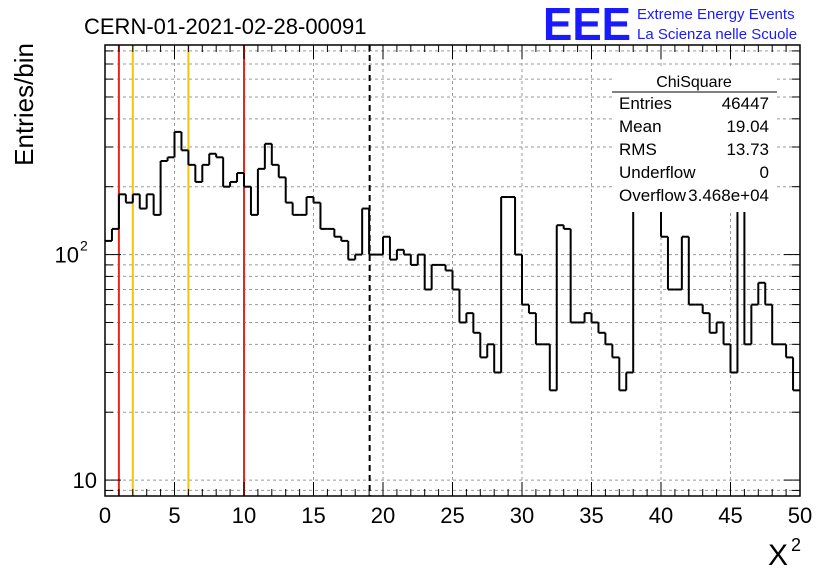  I want to click on y-tick-label-exp: 2, so click(84, 246).